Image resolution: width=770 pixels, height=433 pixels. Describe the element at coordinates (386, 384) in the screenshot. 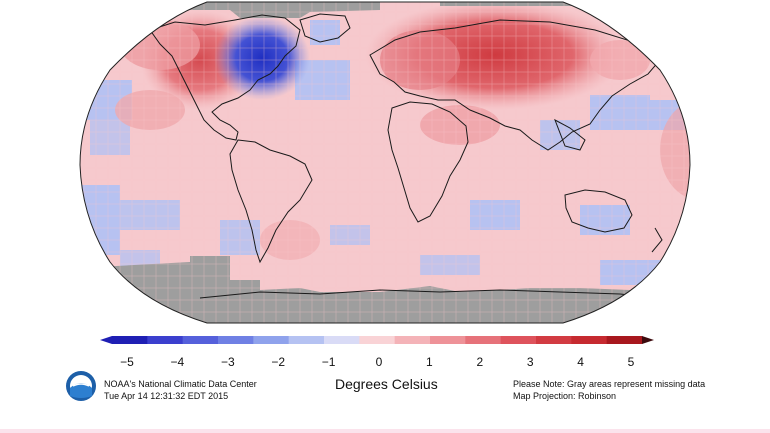

I see `units-label: Degrees Celsius` at that location.